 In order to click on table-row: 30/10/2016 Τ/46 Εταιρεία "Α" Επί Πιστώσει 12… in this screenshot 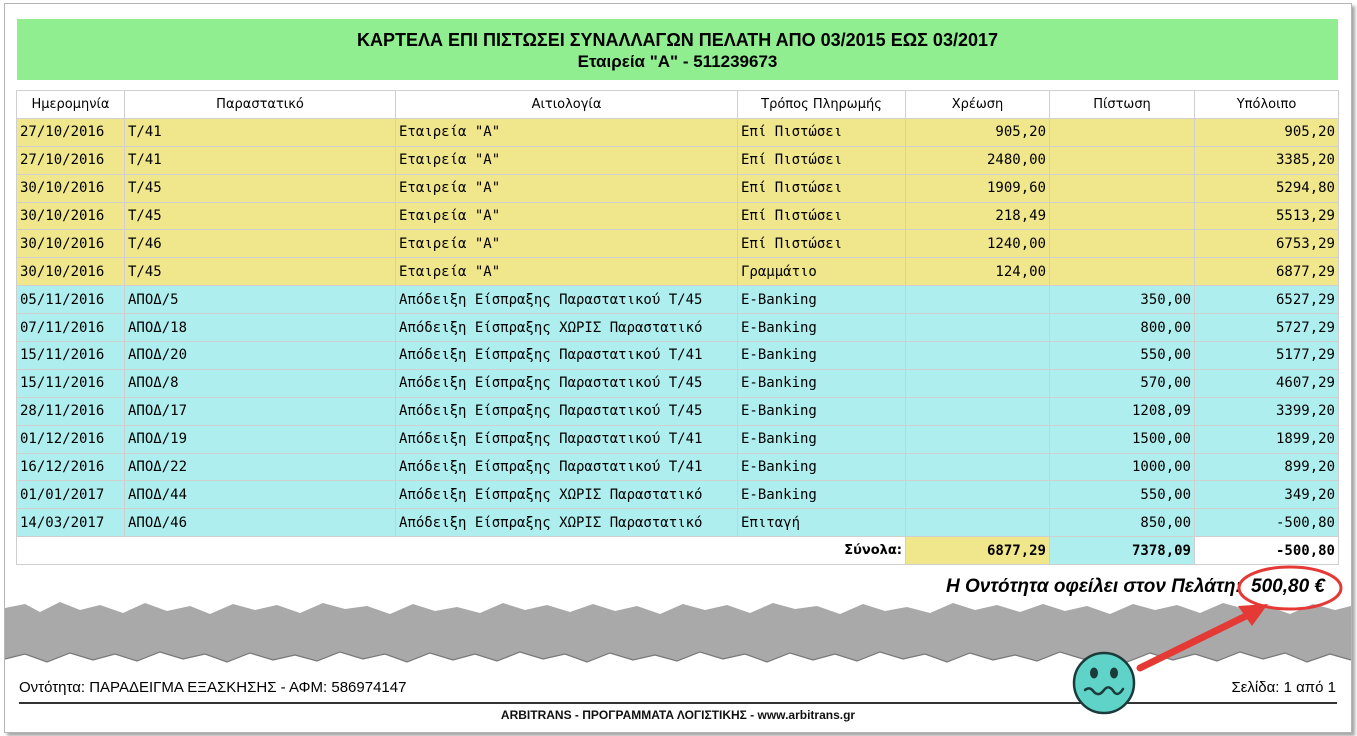, I will do `click(677, 244)`.